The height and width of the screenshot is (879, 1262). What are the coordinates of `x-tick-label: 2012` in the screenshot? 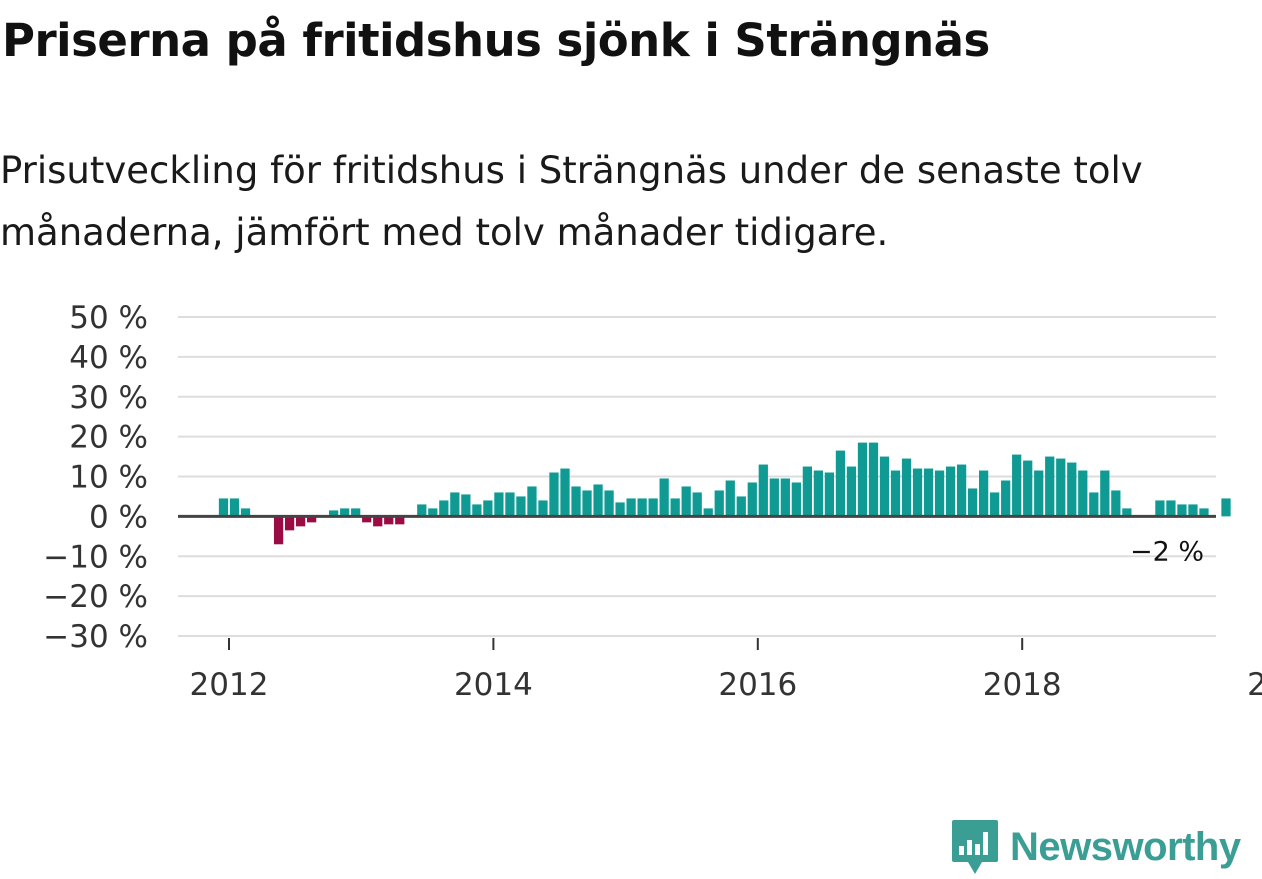 It's located at (229, 685).